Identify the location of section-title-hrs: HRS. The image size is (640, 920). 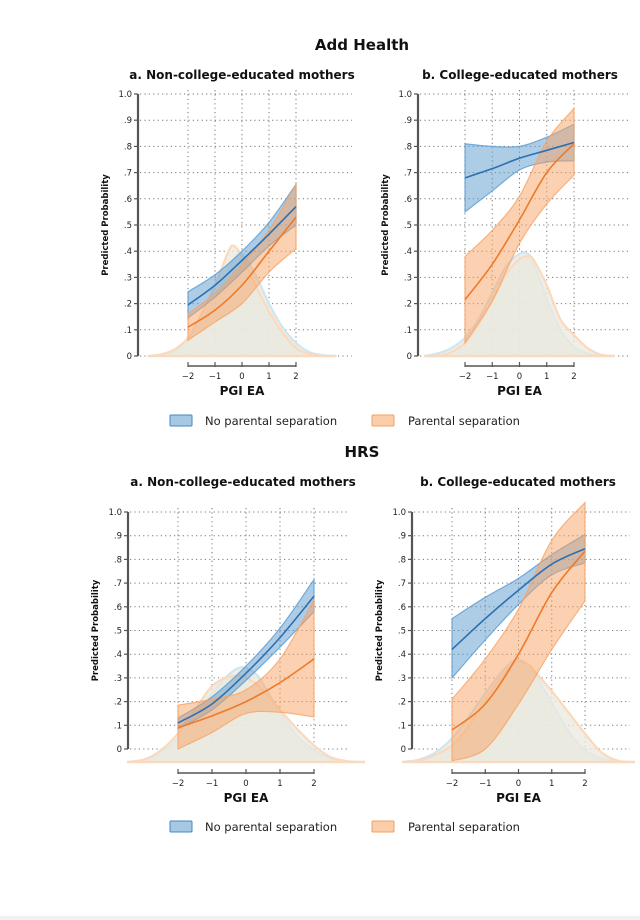
(362, 452).